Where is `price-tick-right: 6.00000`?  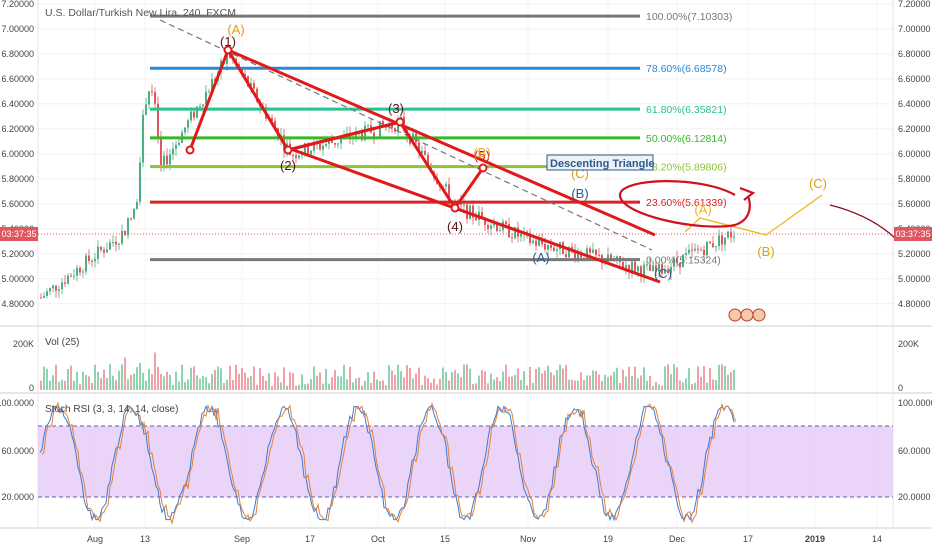 price-tick-right: 6.00000 is located at coordinates (914, 154).